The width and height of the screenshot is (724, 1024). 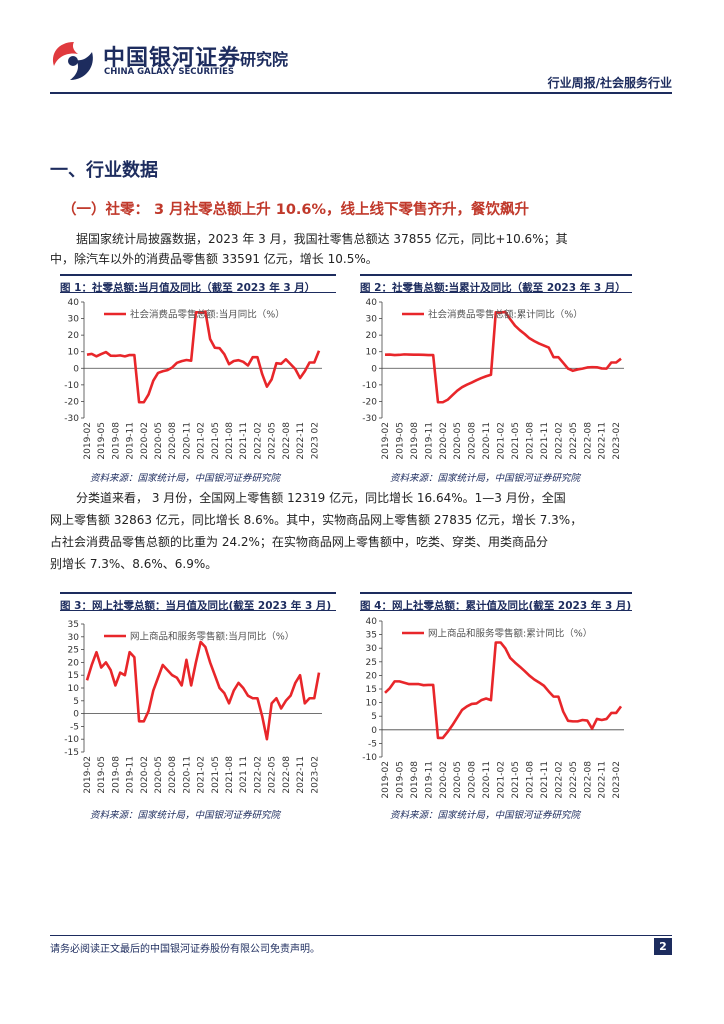 I want to click on figure-title-box: 图 4：网上社零总额：累计值及同比(截至 2023 年 3 月), so click(x=496, y=602).